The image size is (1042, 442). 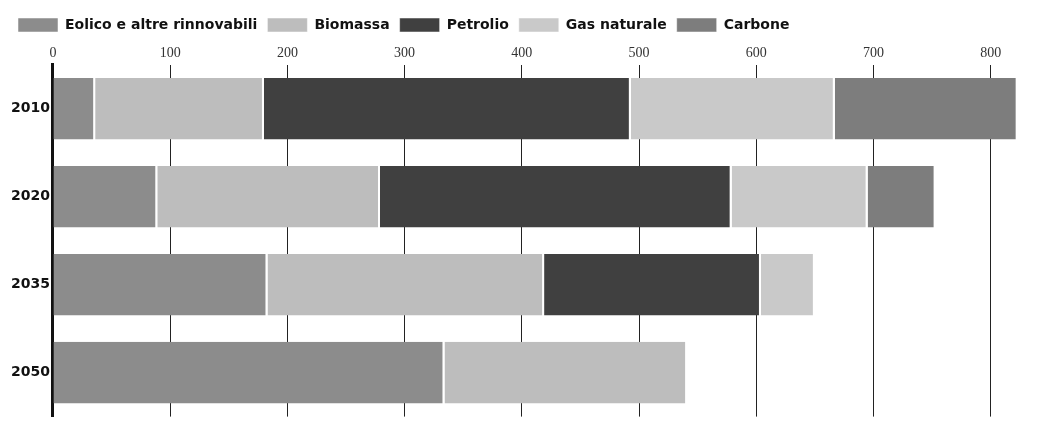 I want to click on x-tick-label: 100, so click(x=170, y=53).